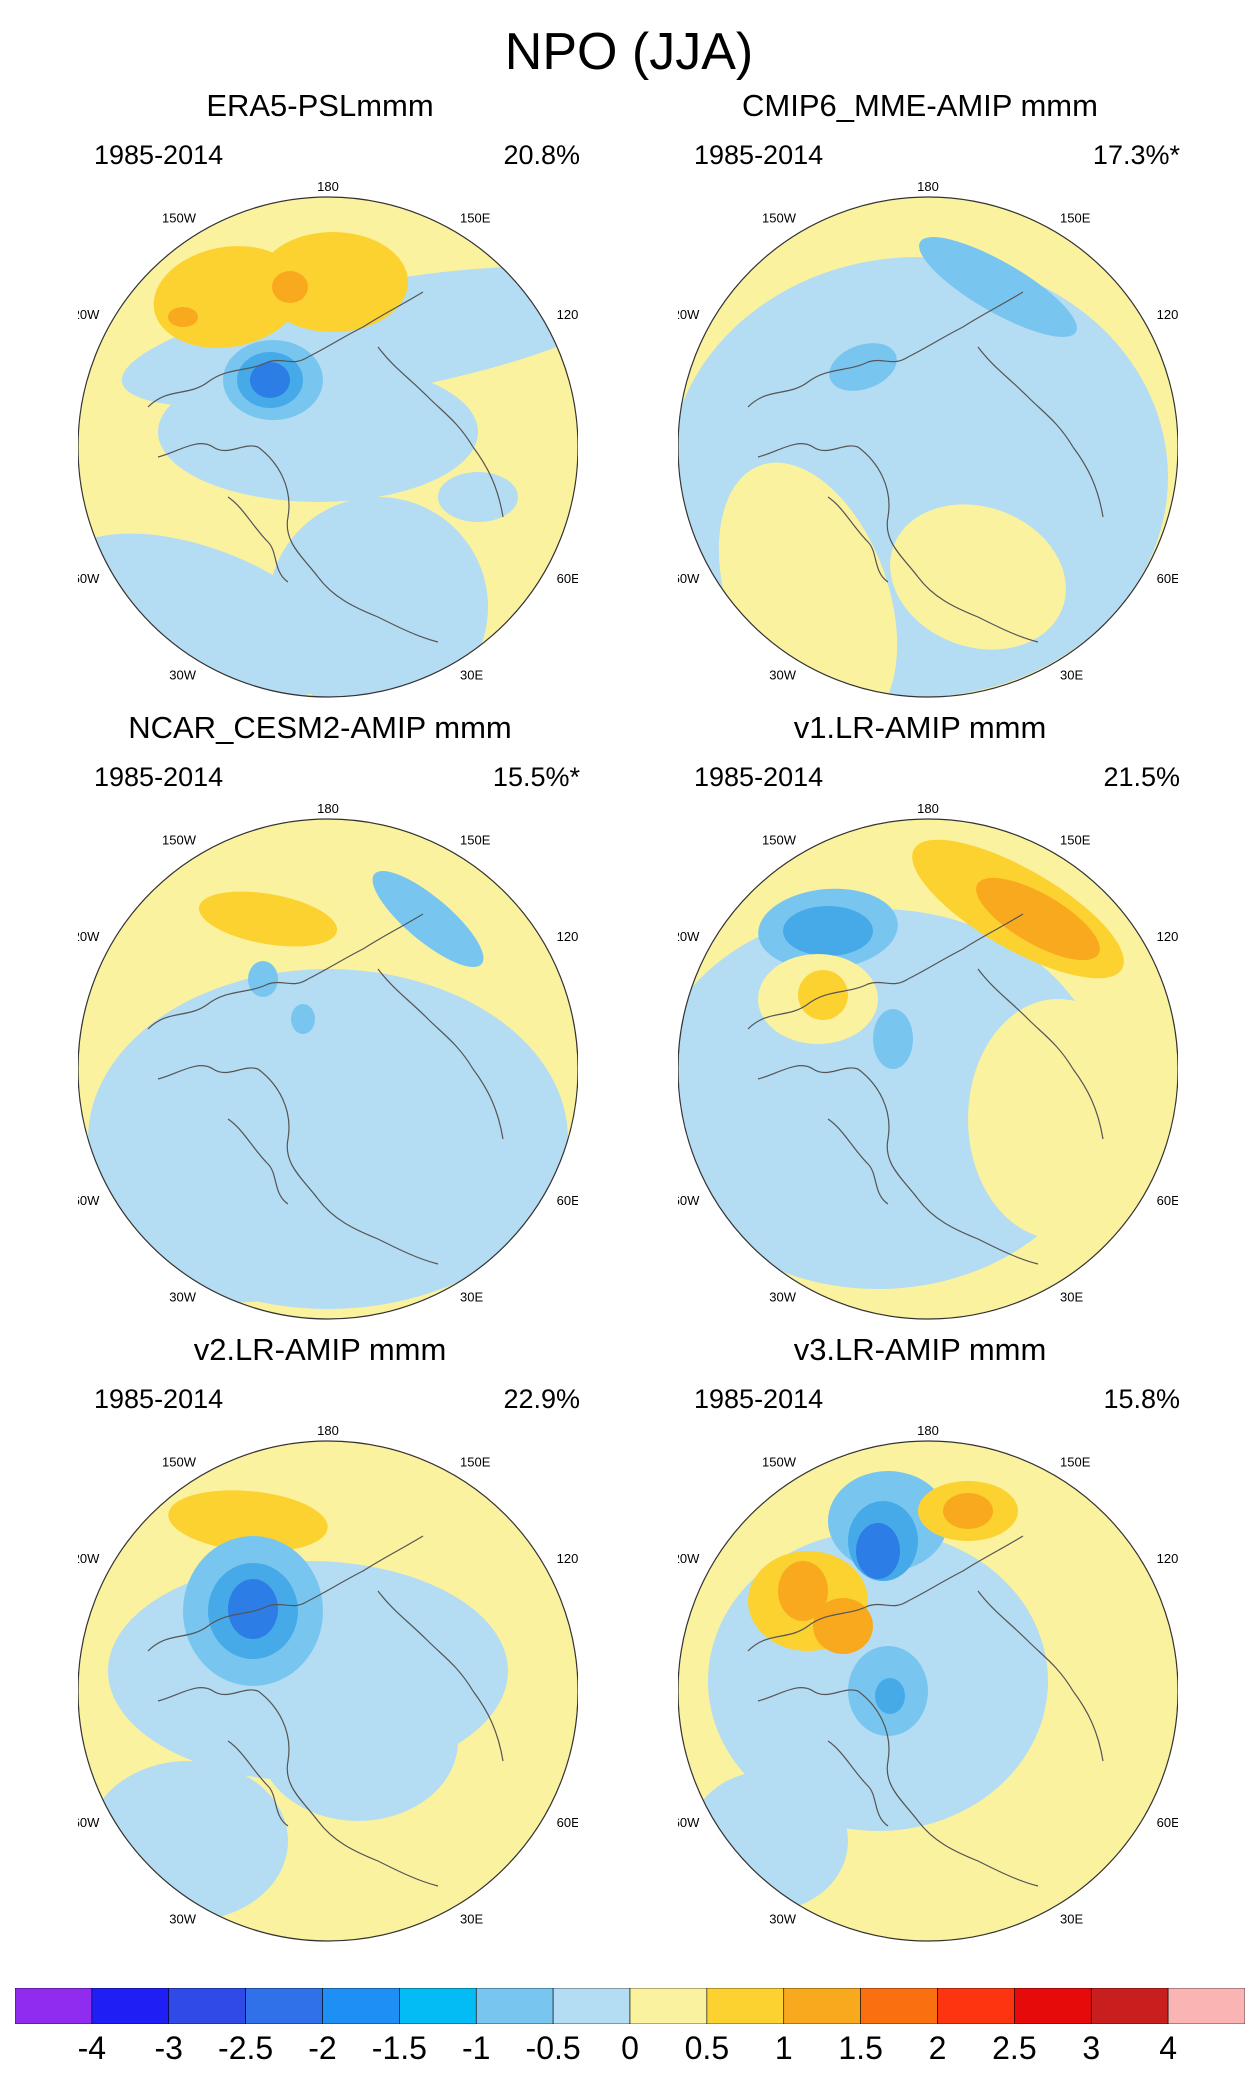 This screenshot has height=2091, width=1258. What do you see at coordinates (541, 155) in the screenshot?
I see `variance-percent: 20.8%` at bounding box center [541, 155].